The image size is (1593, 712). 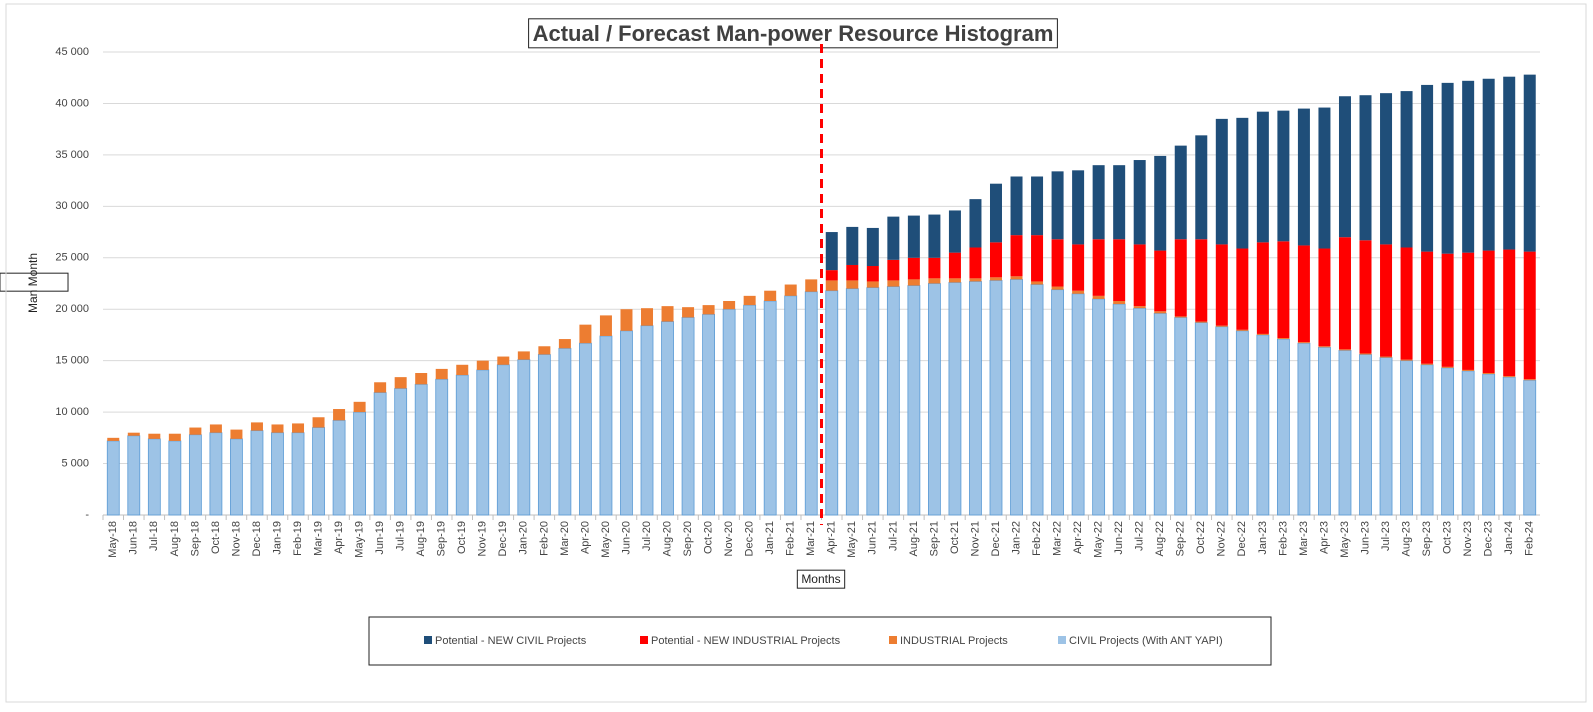 I want to click on x-tick-label: Apr-20, so click(x=585, y=537).